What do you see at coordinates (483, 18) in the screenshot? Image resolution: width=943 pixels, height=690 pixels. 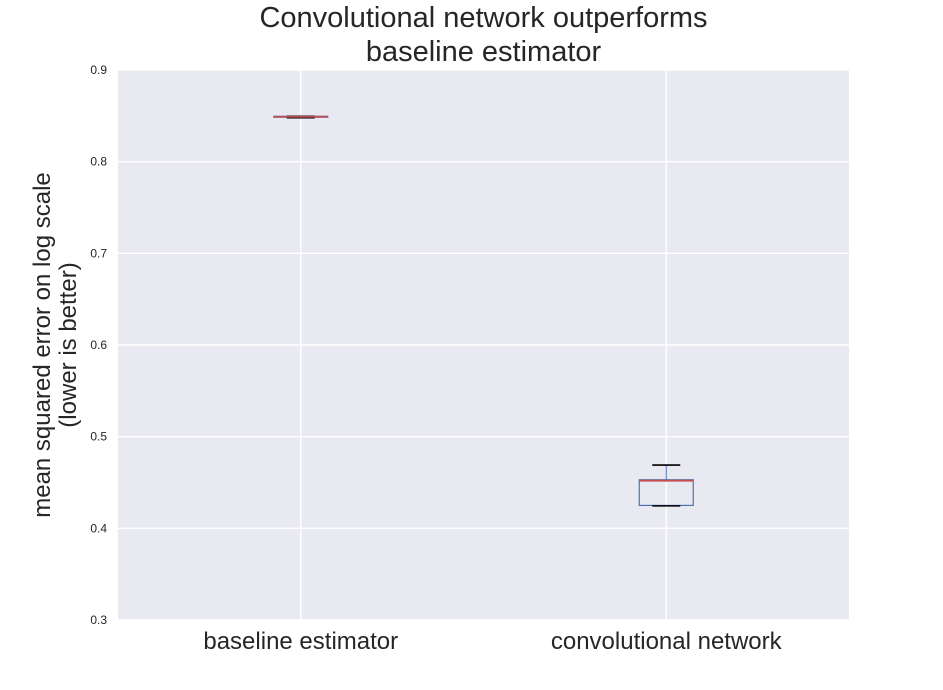 I see `chart-title-line-1: Convolutional network outperforms` at bounding box center [483, 18].